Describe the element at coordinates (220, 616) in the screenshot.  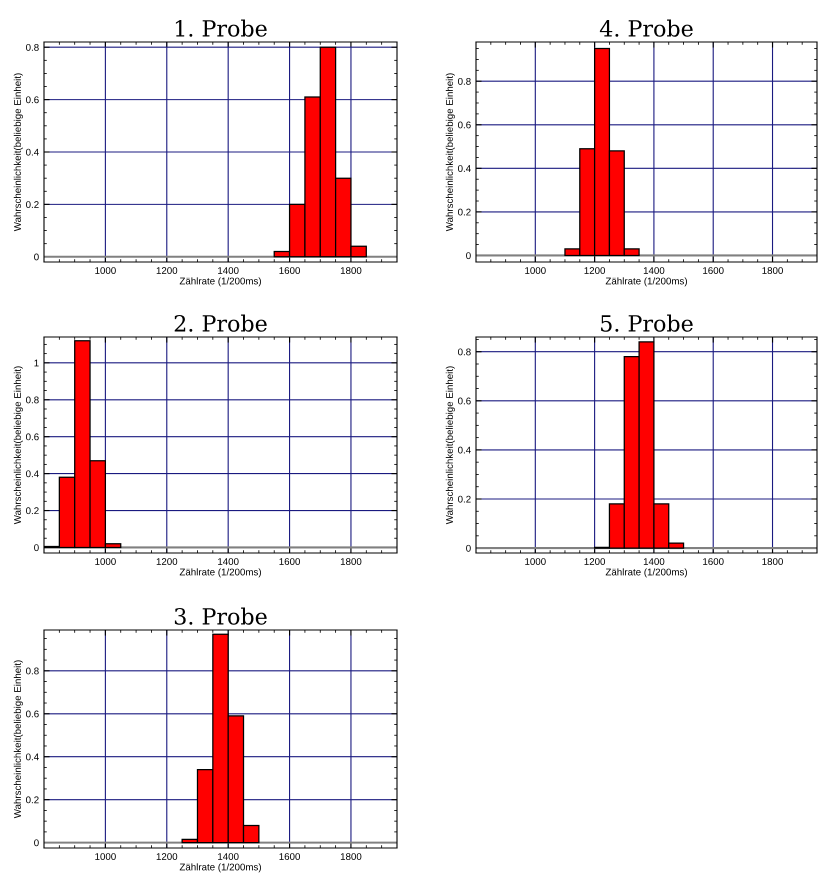
I see `chart-title: 3. Probe` at that location.